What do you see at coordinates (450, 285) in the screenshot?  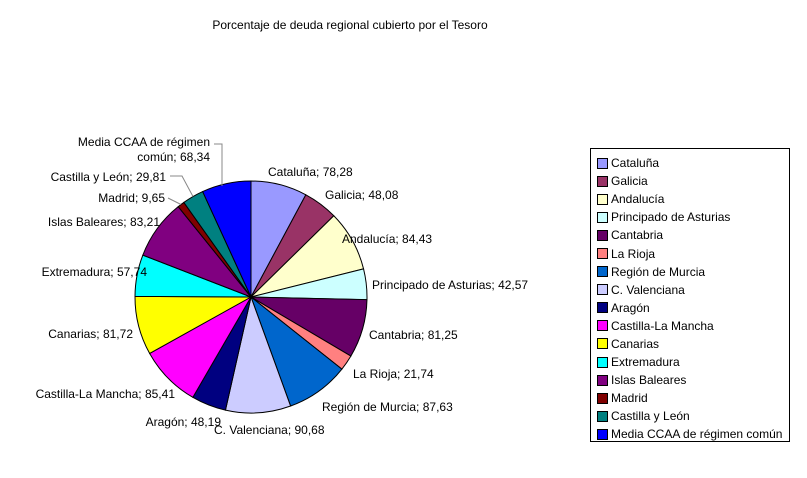 I see `data-label: Principado de Asturias; 42,57` at bounding box center [450, 285].